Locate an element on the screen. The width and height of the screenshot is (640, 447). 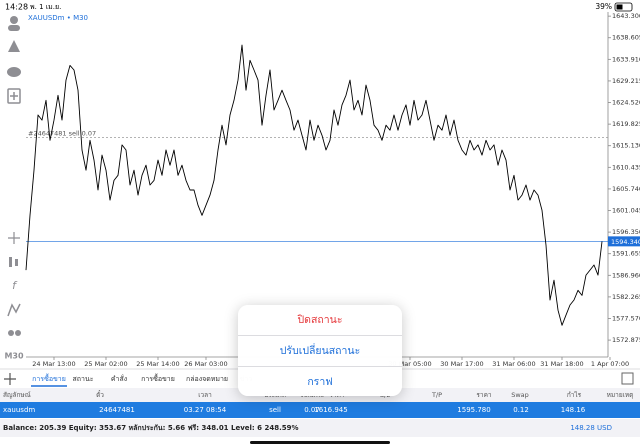
y-tick-label: 1643.300 is located at coordinates (626, 16).